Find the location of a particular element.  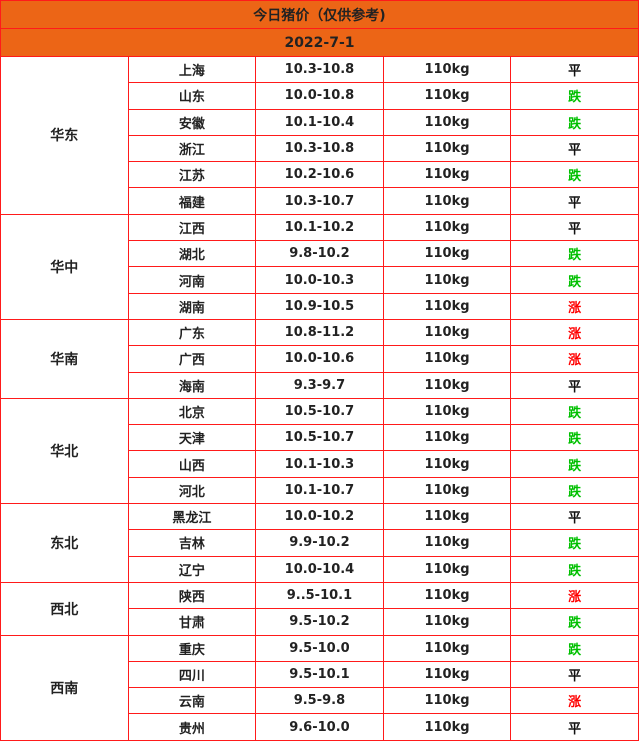

price-cell: 10.9-10.5 is located at coordinates (319, 306).